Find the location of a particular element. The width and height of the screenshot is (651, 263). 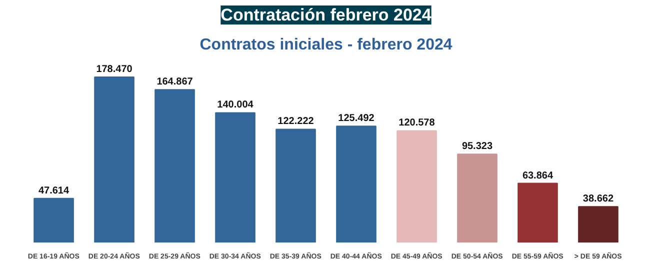

data-label: 63.864 is located at coordinates (538, 176).